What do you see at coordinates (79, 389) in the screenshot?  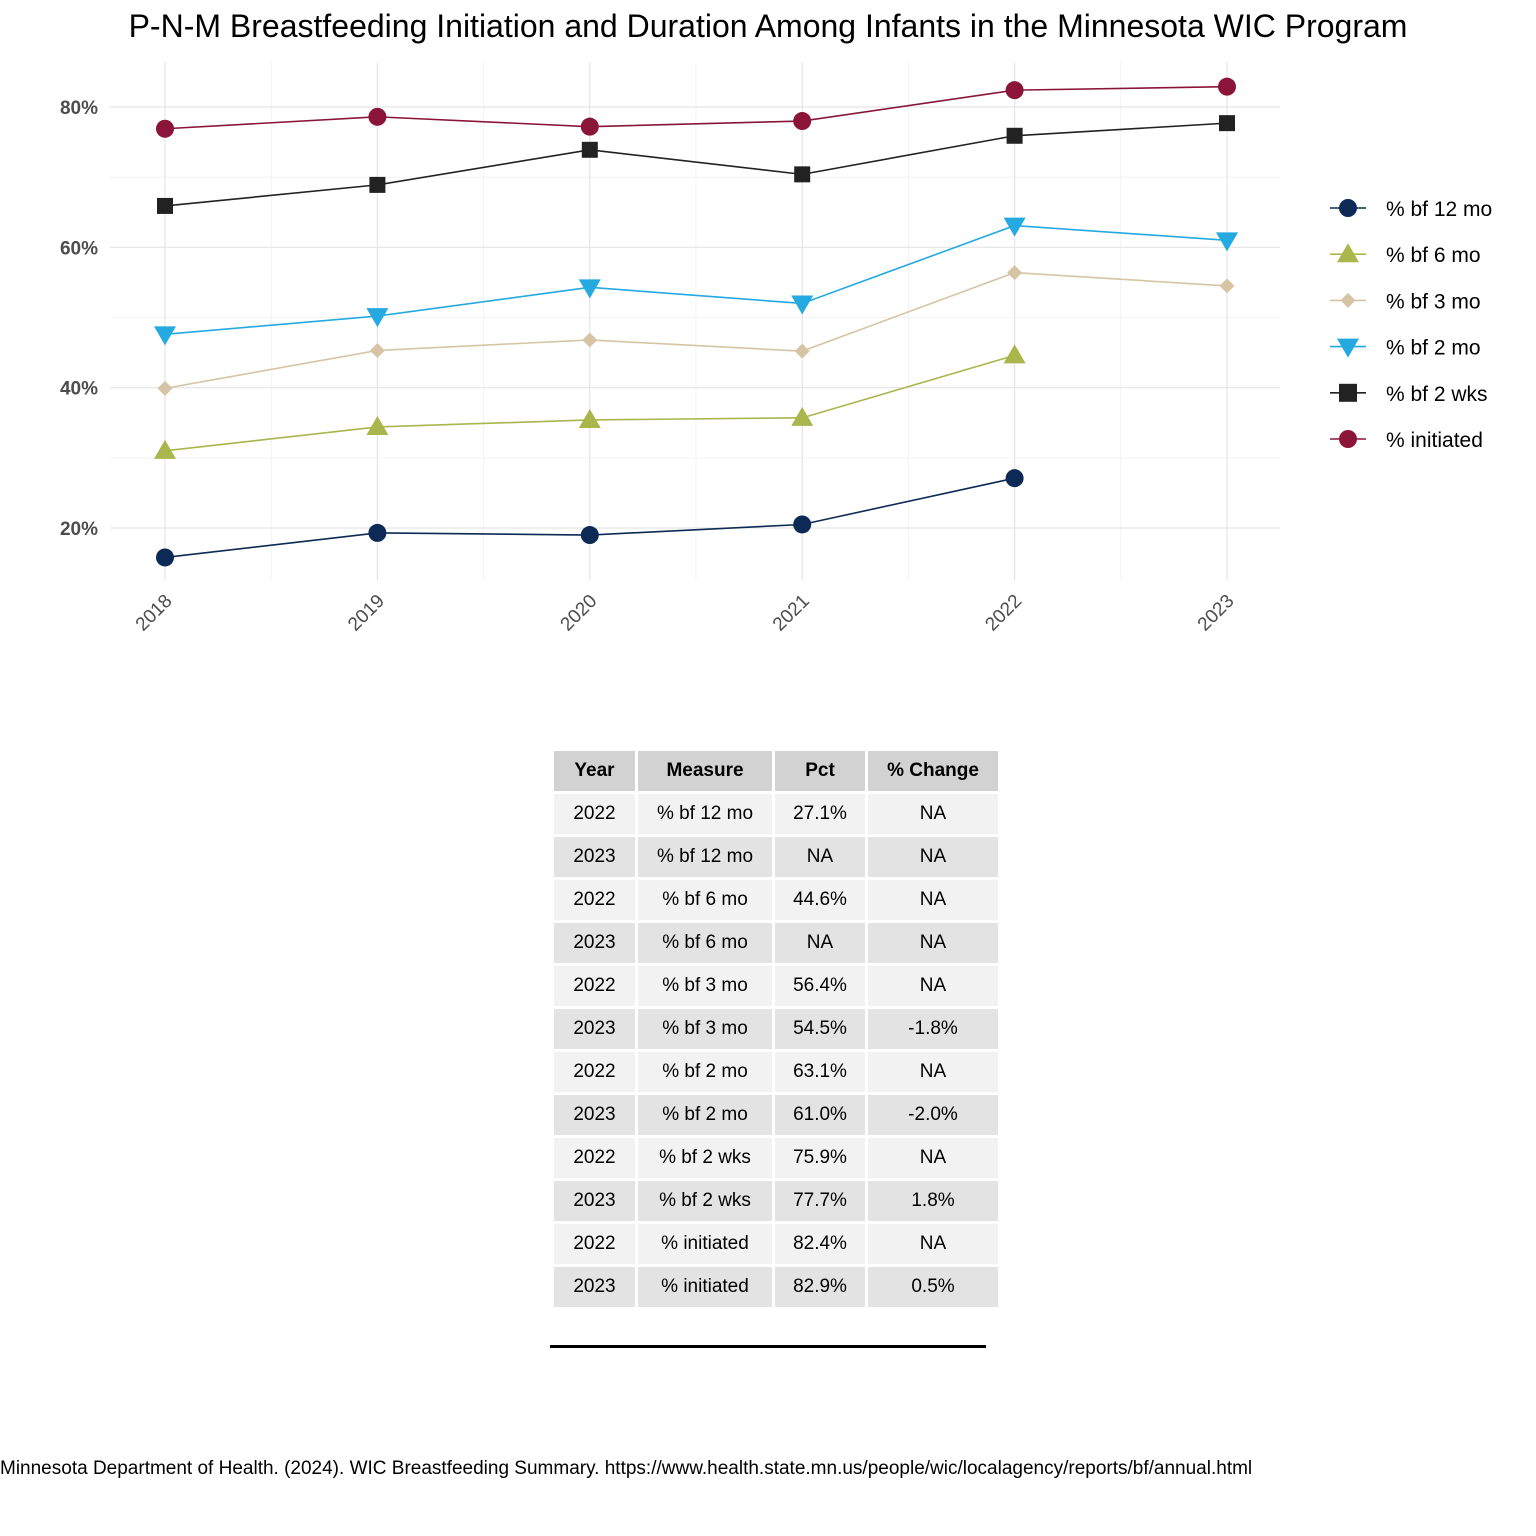 I see `y-tick-label: 40%` at bounding box center [79, 389].